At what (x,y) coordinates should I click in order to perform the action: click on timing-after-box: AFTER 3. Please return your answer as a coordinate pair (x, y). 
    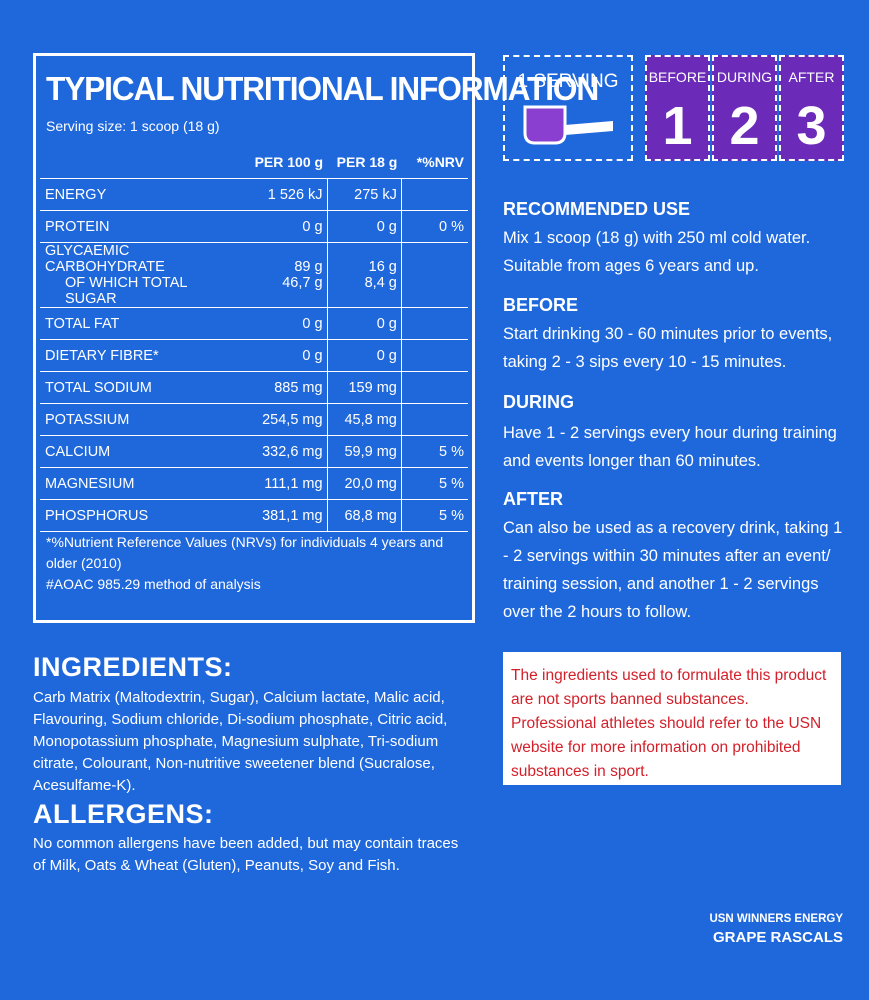
    Looking at the image, I should click on (811, 108).